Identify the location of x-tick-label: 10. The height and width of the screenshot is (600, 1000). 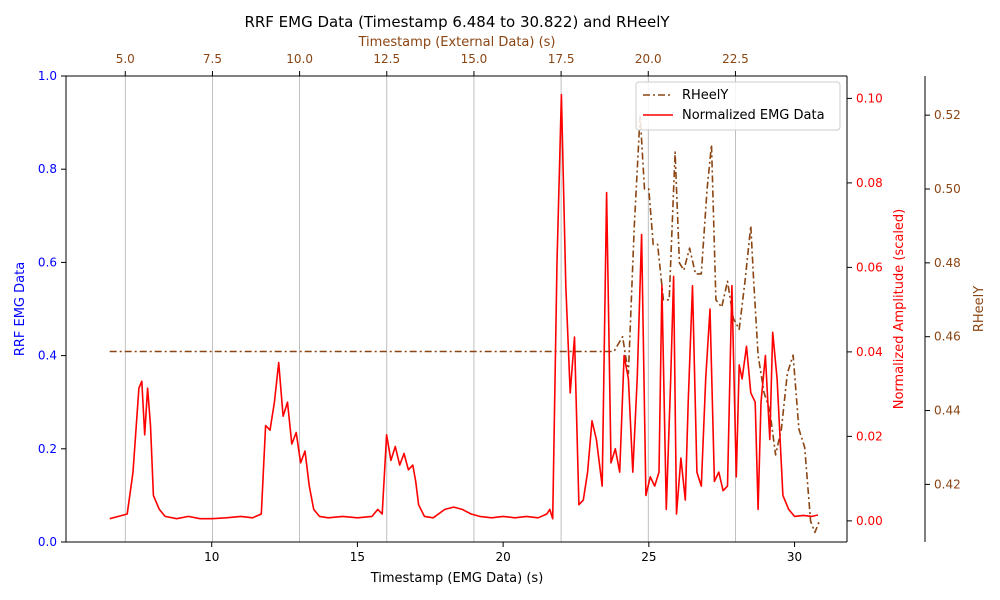
(211, 557).